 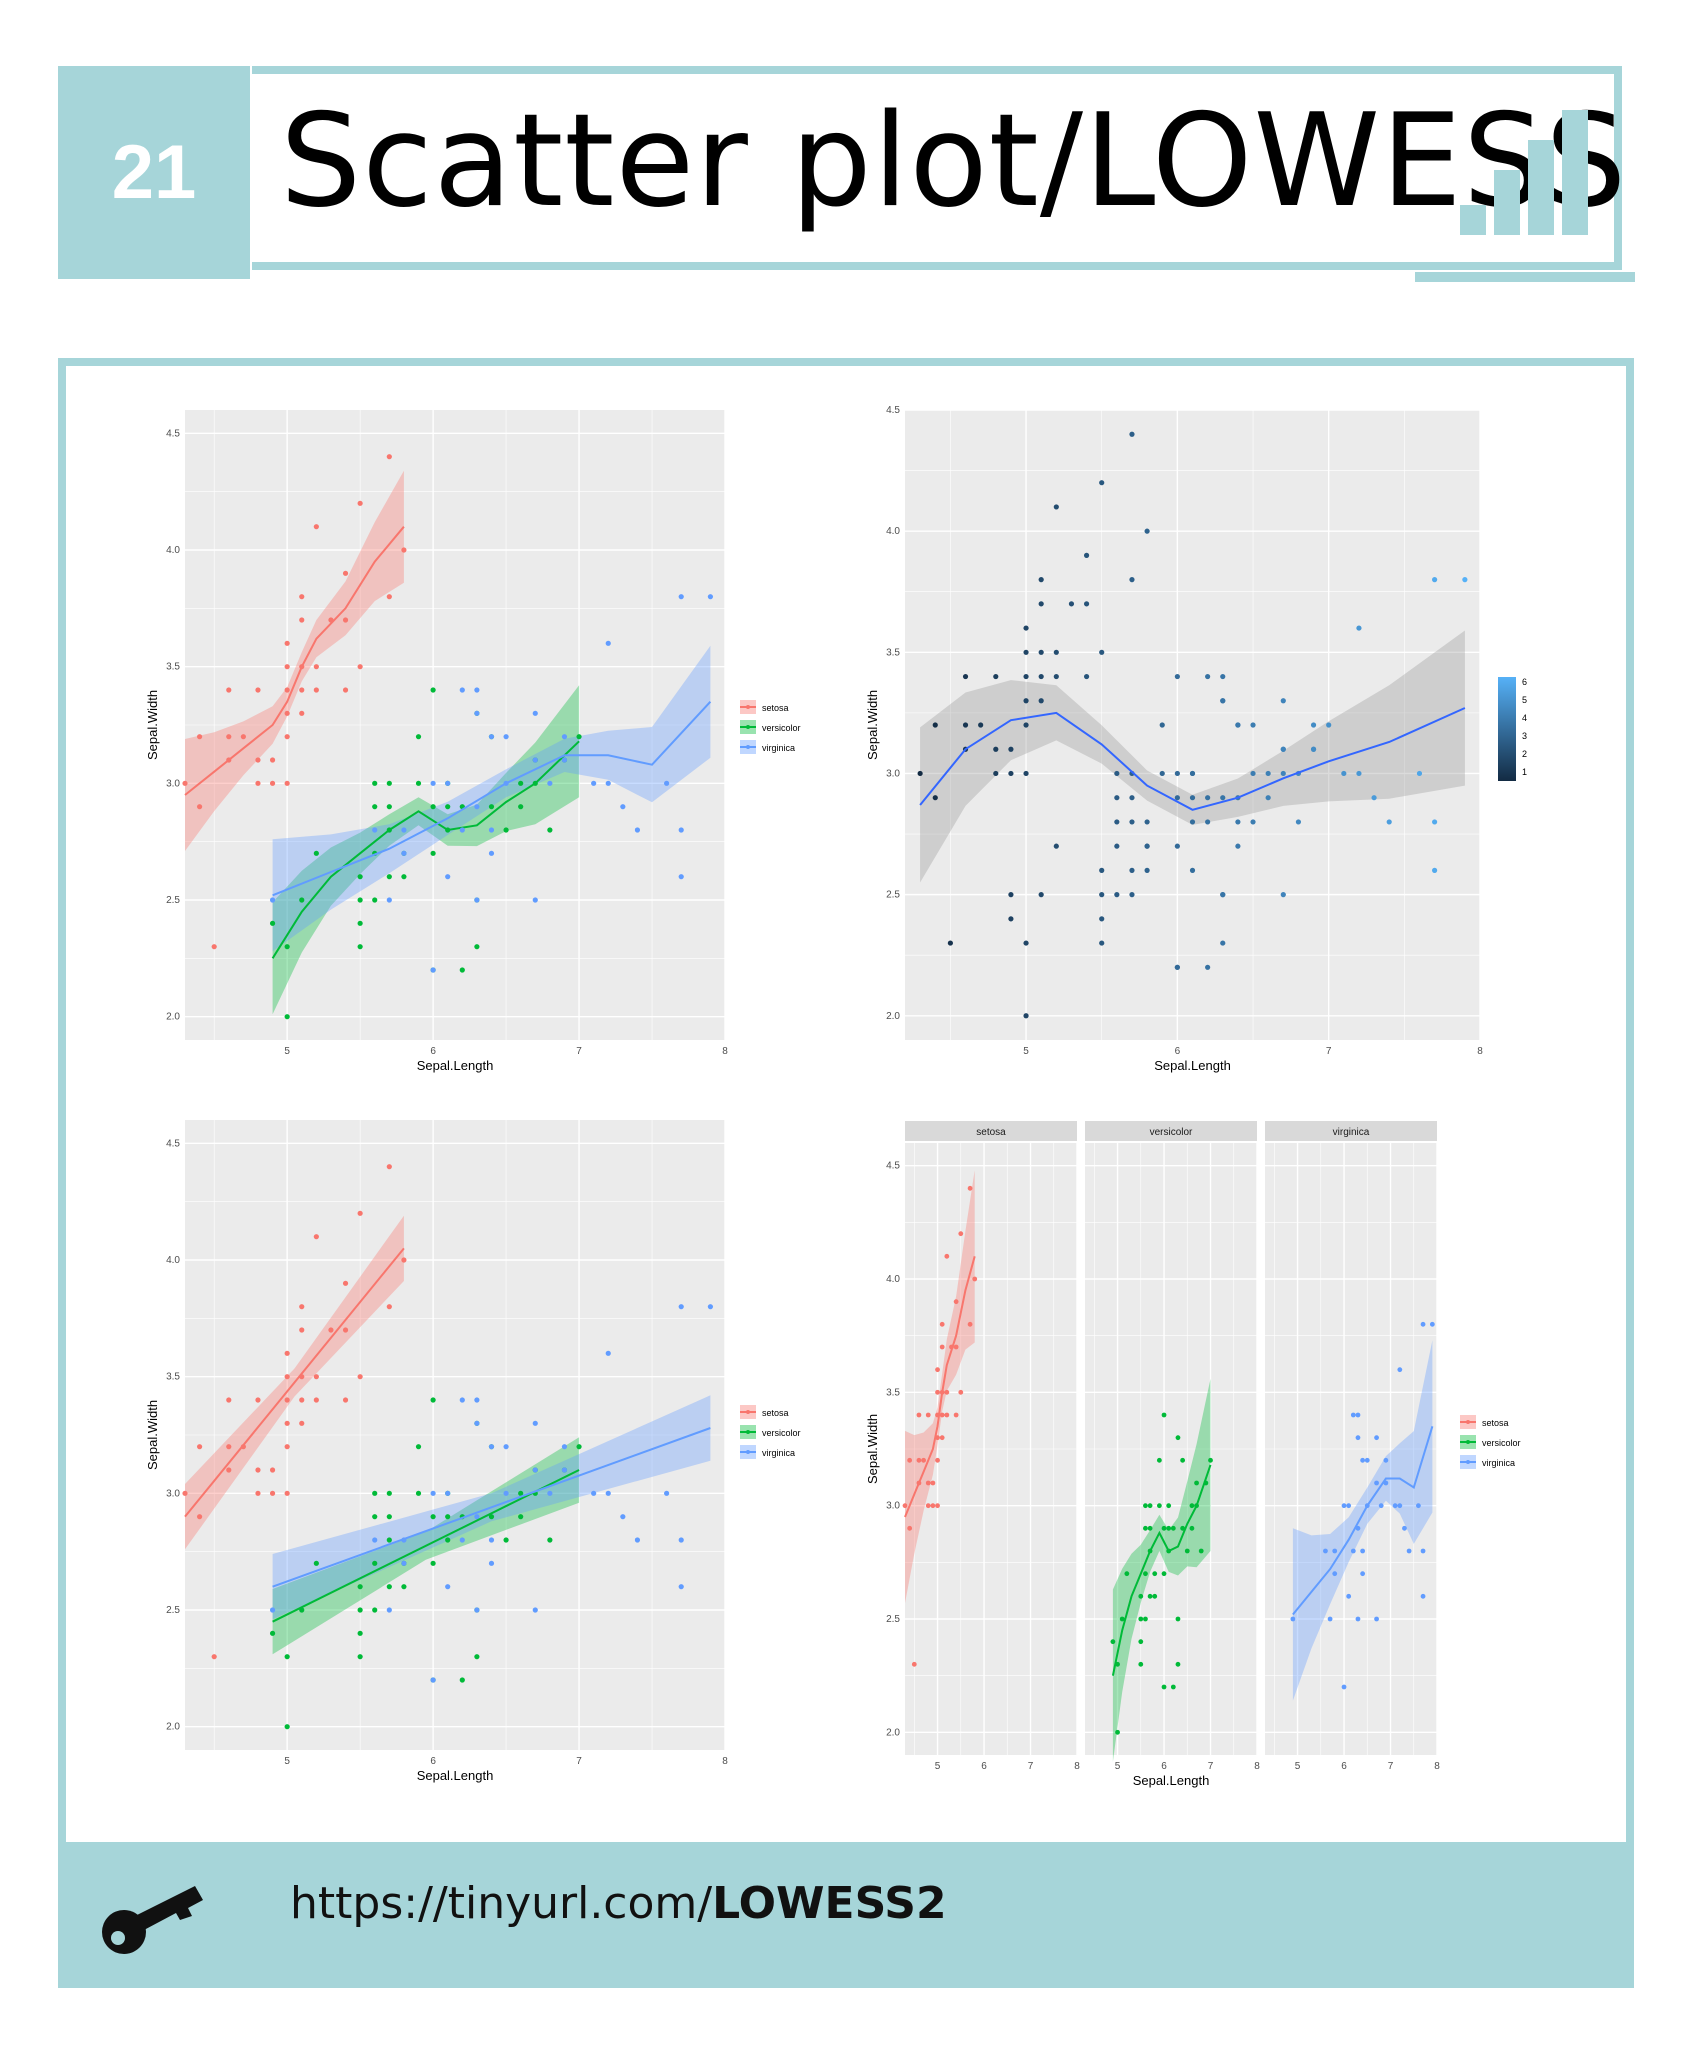 What do you see at coordinates (829, 1903) in the screenshot?
I see `footer-url-bold: LOWESS2` at bounding box center [829, 1903].